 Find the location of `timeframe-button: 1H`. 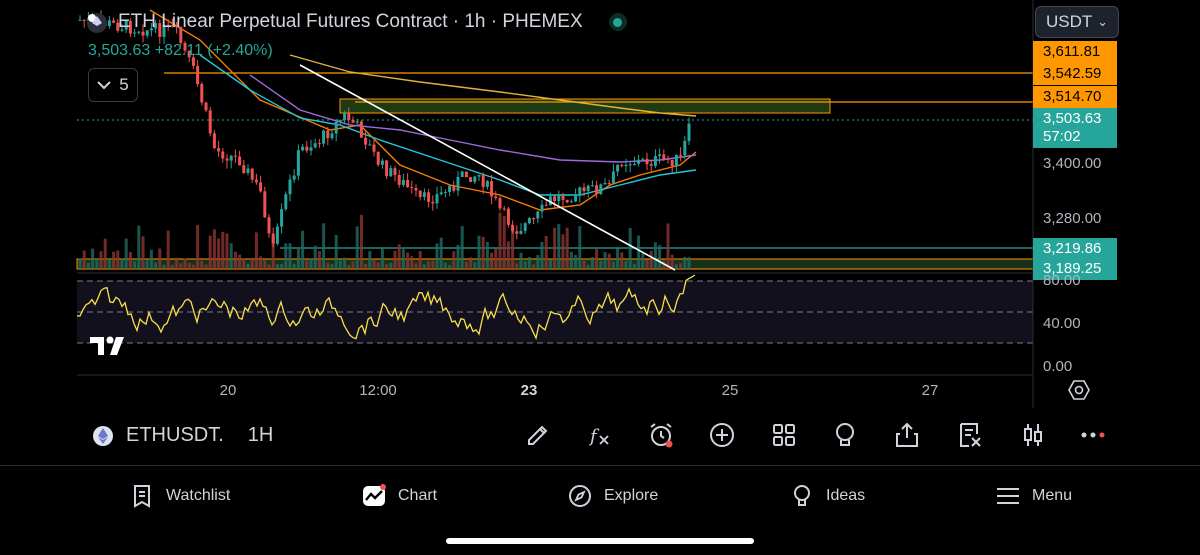

timeframe-button: 1H is located at coordinates (260, 435).